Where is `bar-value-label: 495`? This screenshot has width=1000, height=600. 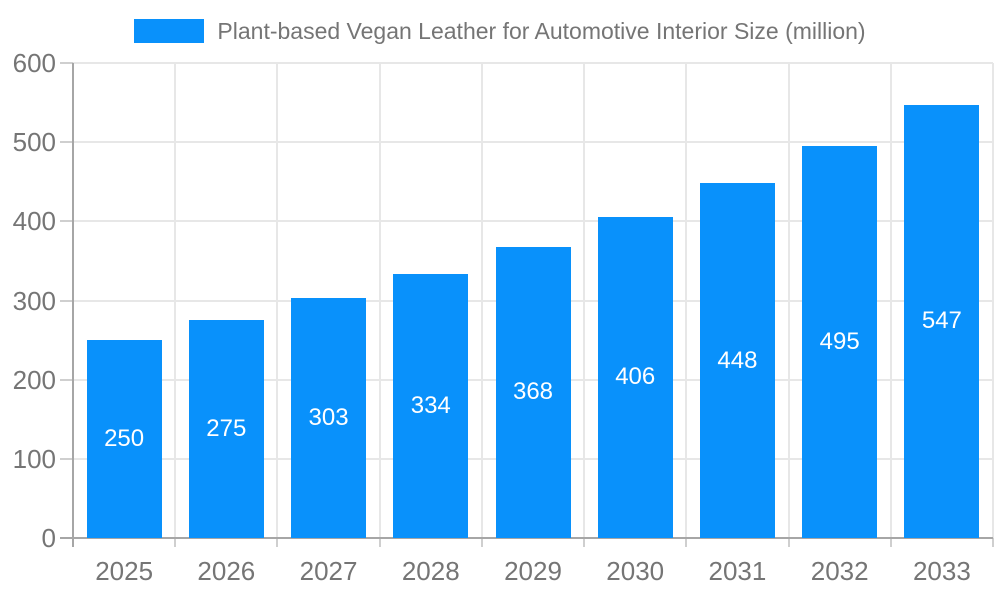 bar-value-label: 495 is located at coordinates (839, 342).